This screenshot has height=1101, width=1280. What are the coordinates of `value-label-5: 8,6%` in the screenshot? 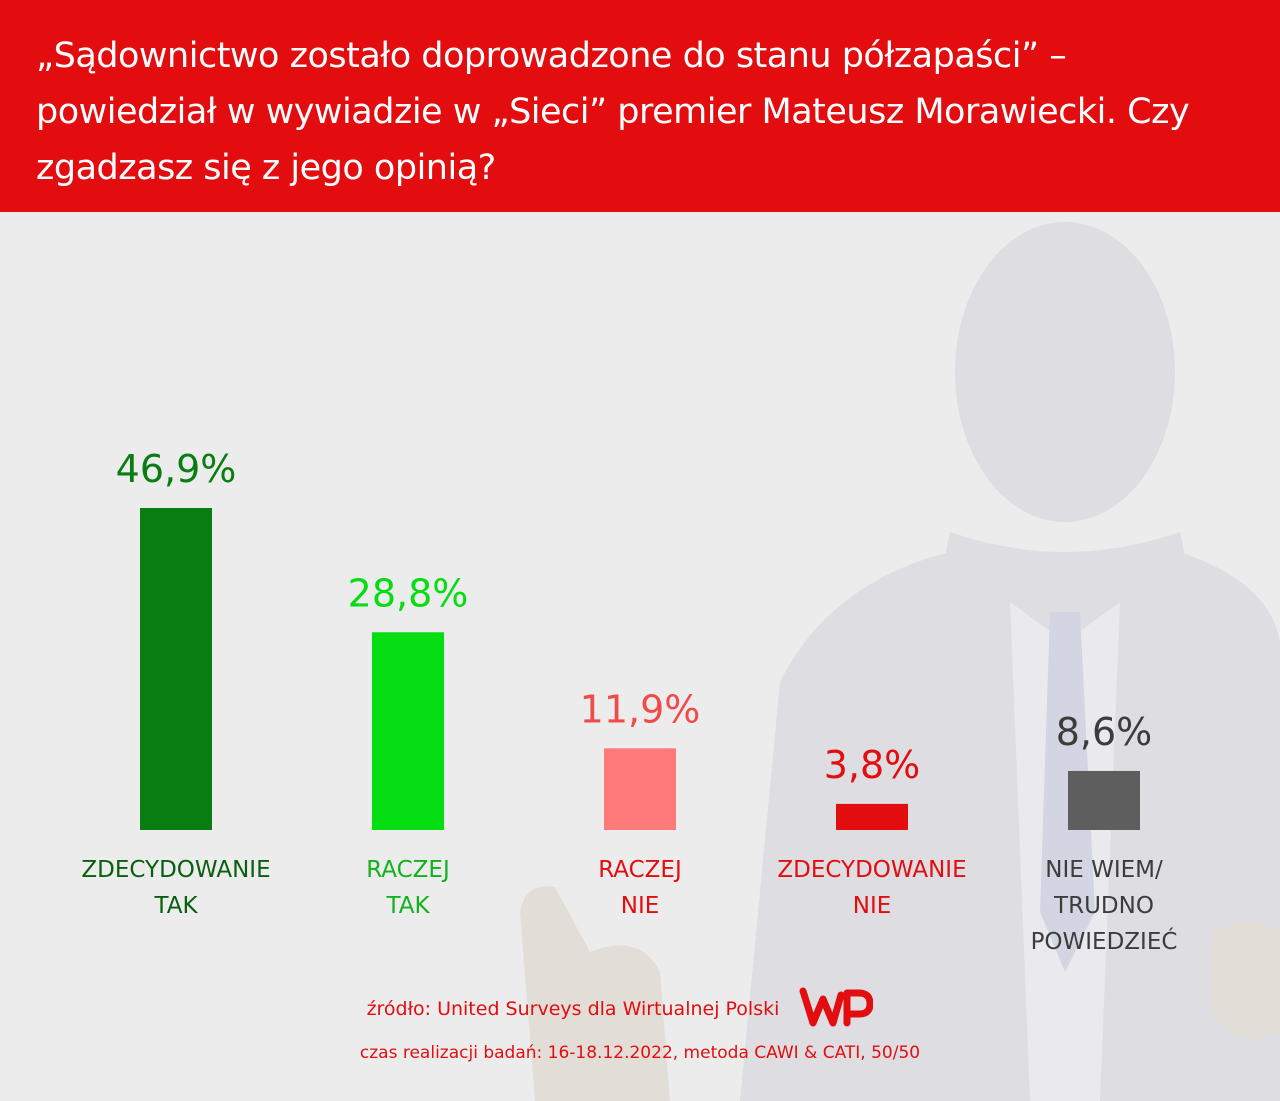 It's located at (1104, 732).